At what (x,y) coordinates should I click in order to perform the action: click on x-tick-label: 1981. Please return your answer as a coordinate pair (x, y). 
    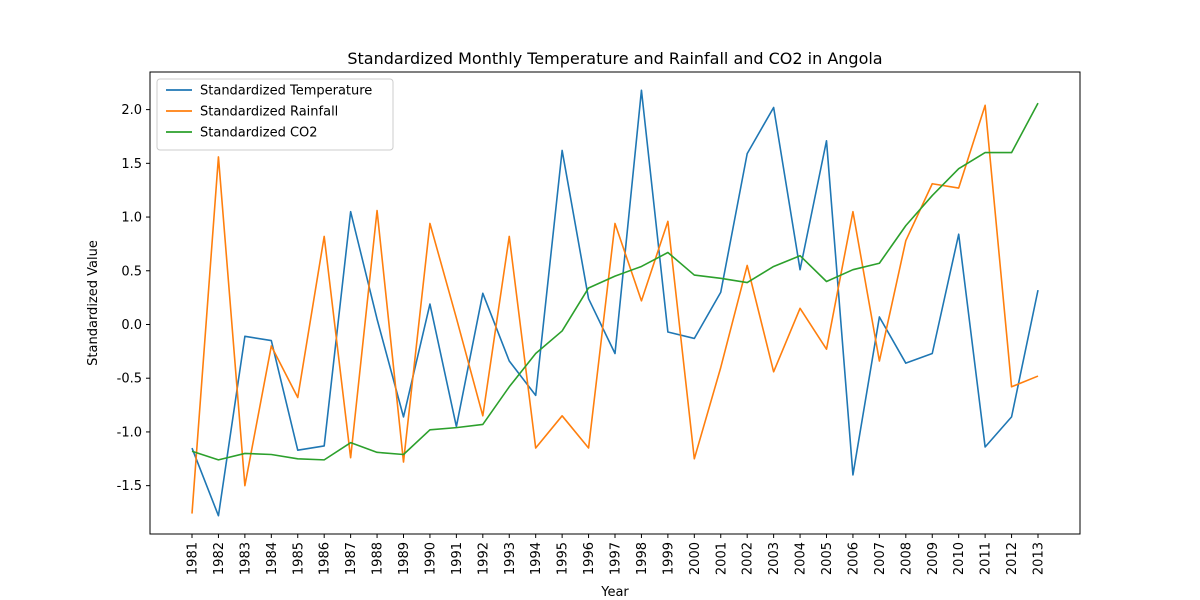
    Looking at the image, I should click on (193, 558).